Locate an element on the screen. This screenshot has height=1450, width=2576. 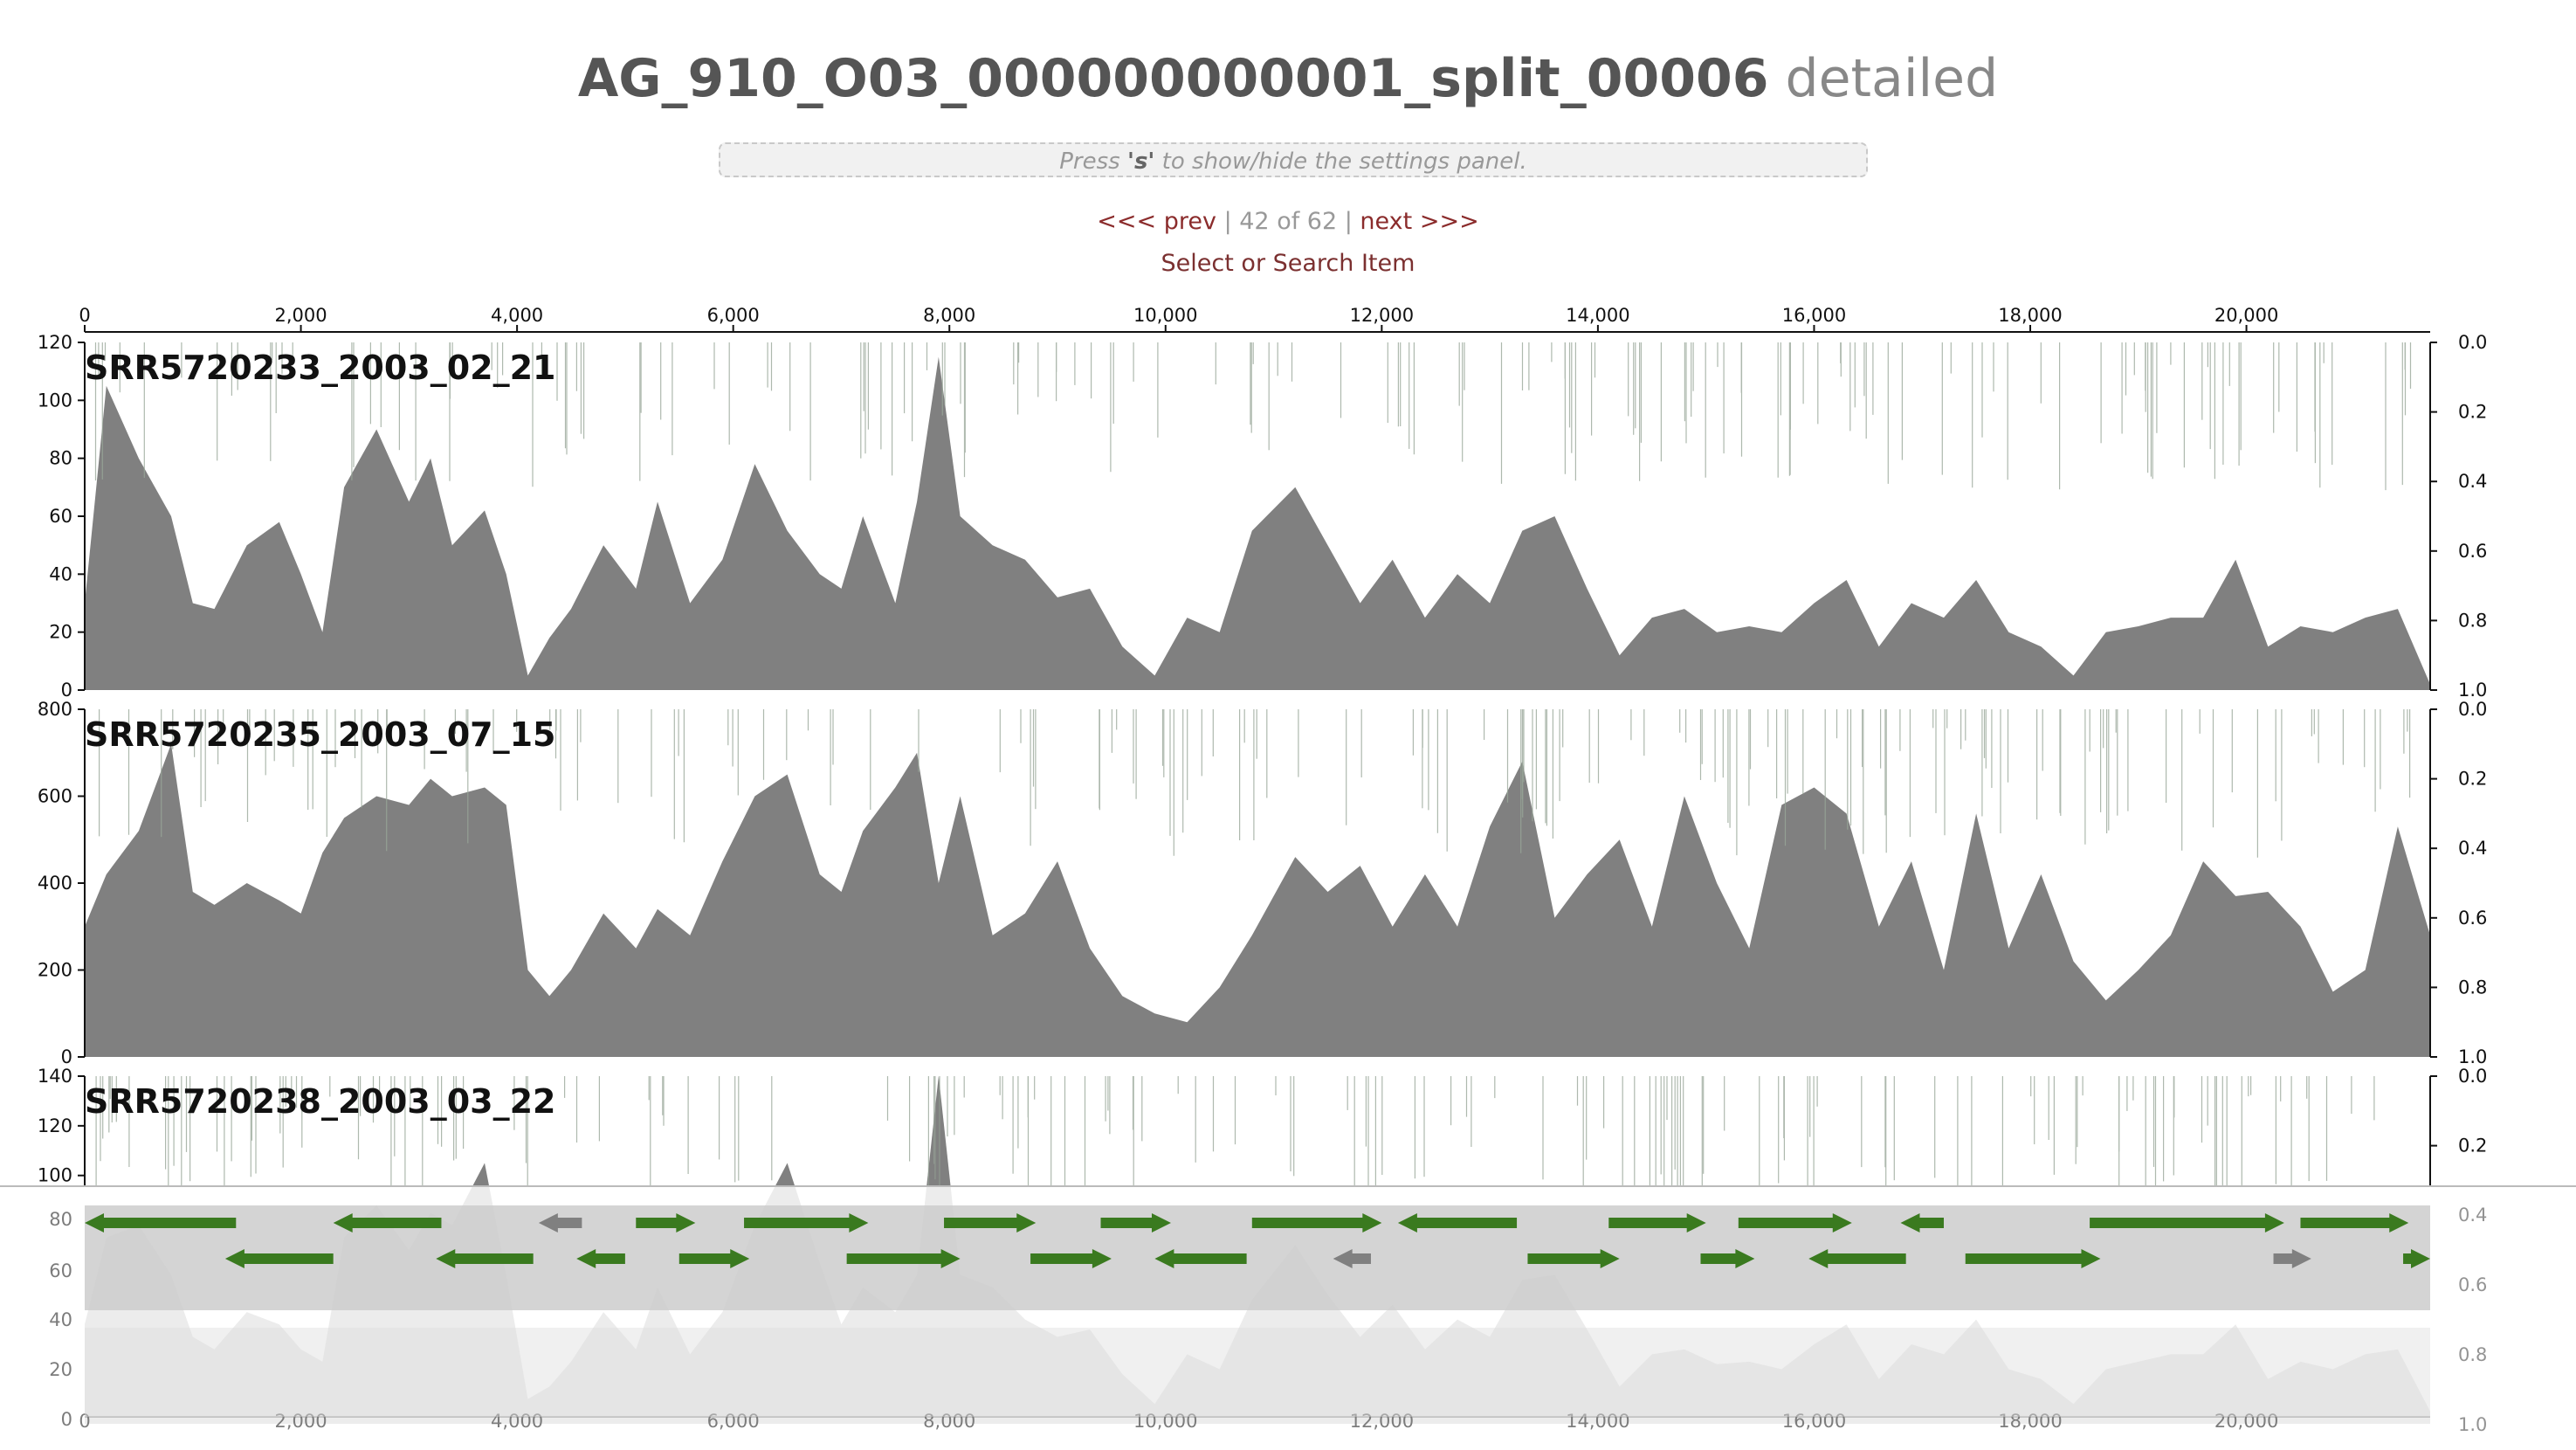
top-x-tick-label: 10,000 is located at coordinates (1165, 316).